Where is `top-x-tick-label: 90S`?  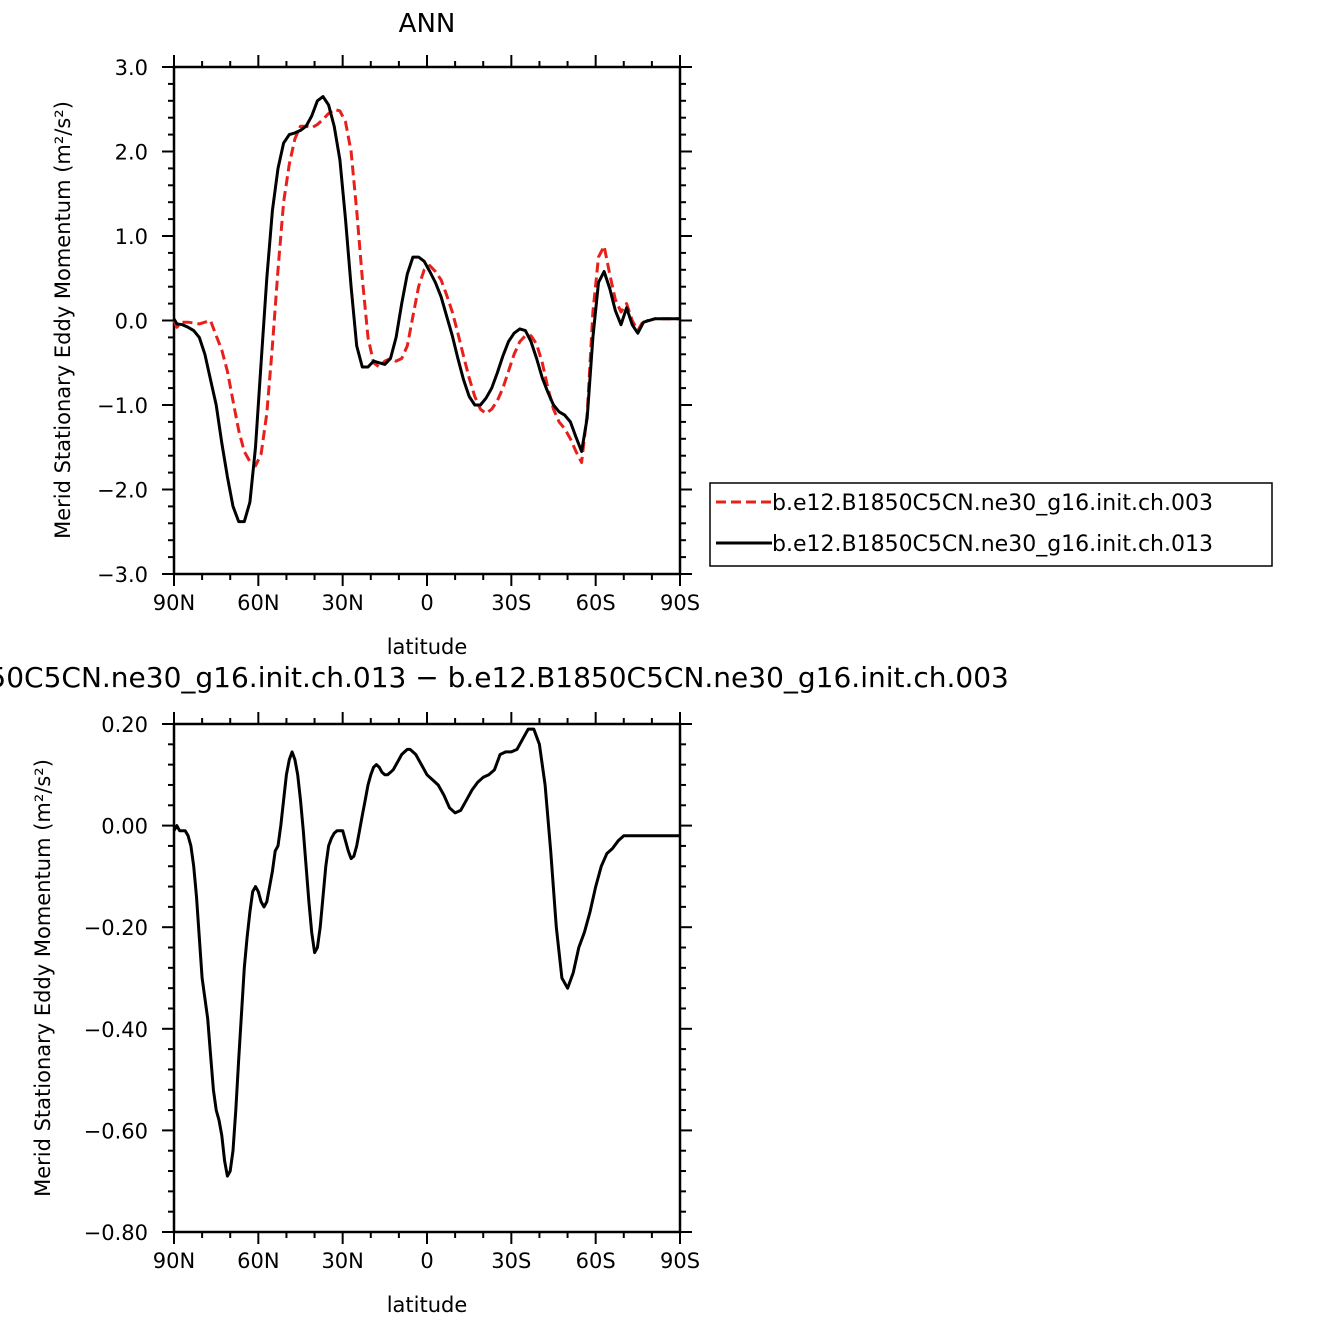 top-x-tick-label: 90S is located at coordinates (680, 603).